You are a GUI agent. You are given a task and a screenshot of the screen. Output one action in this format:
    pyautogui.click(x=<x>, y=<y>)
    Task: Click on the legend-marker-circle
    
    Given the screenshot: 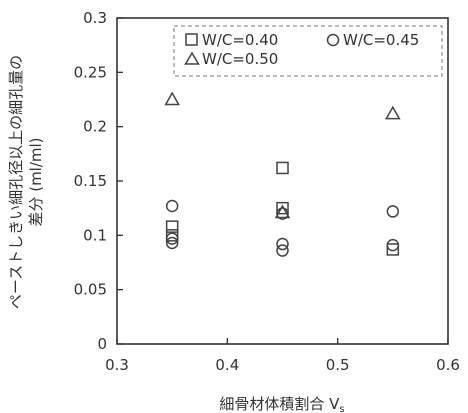 What is the action you would take?
    pyautogui.click(x=333, y=40)
    